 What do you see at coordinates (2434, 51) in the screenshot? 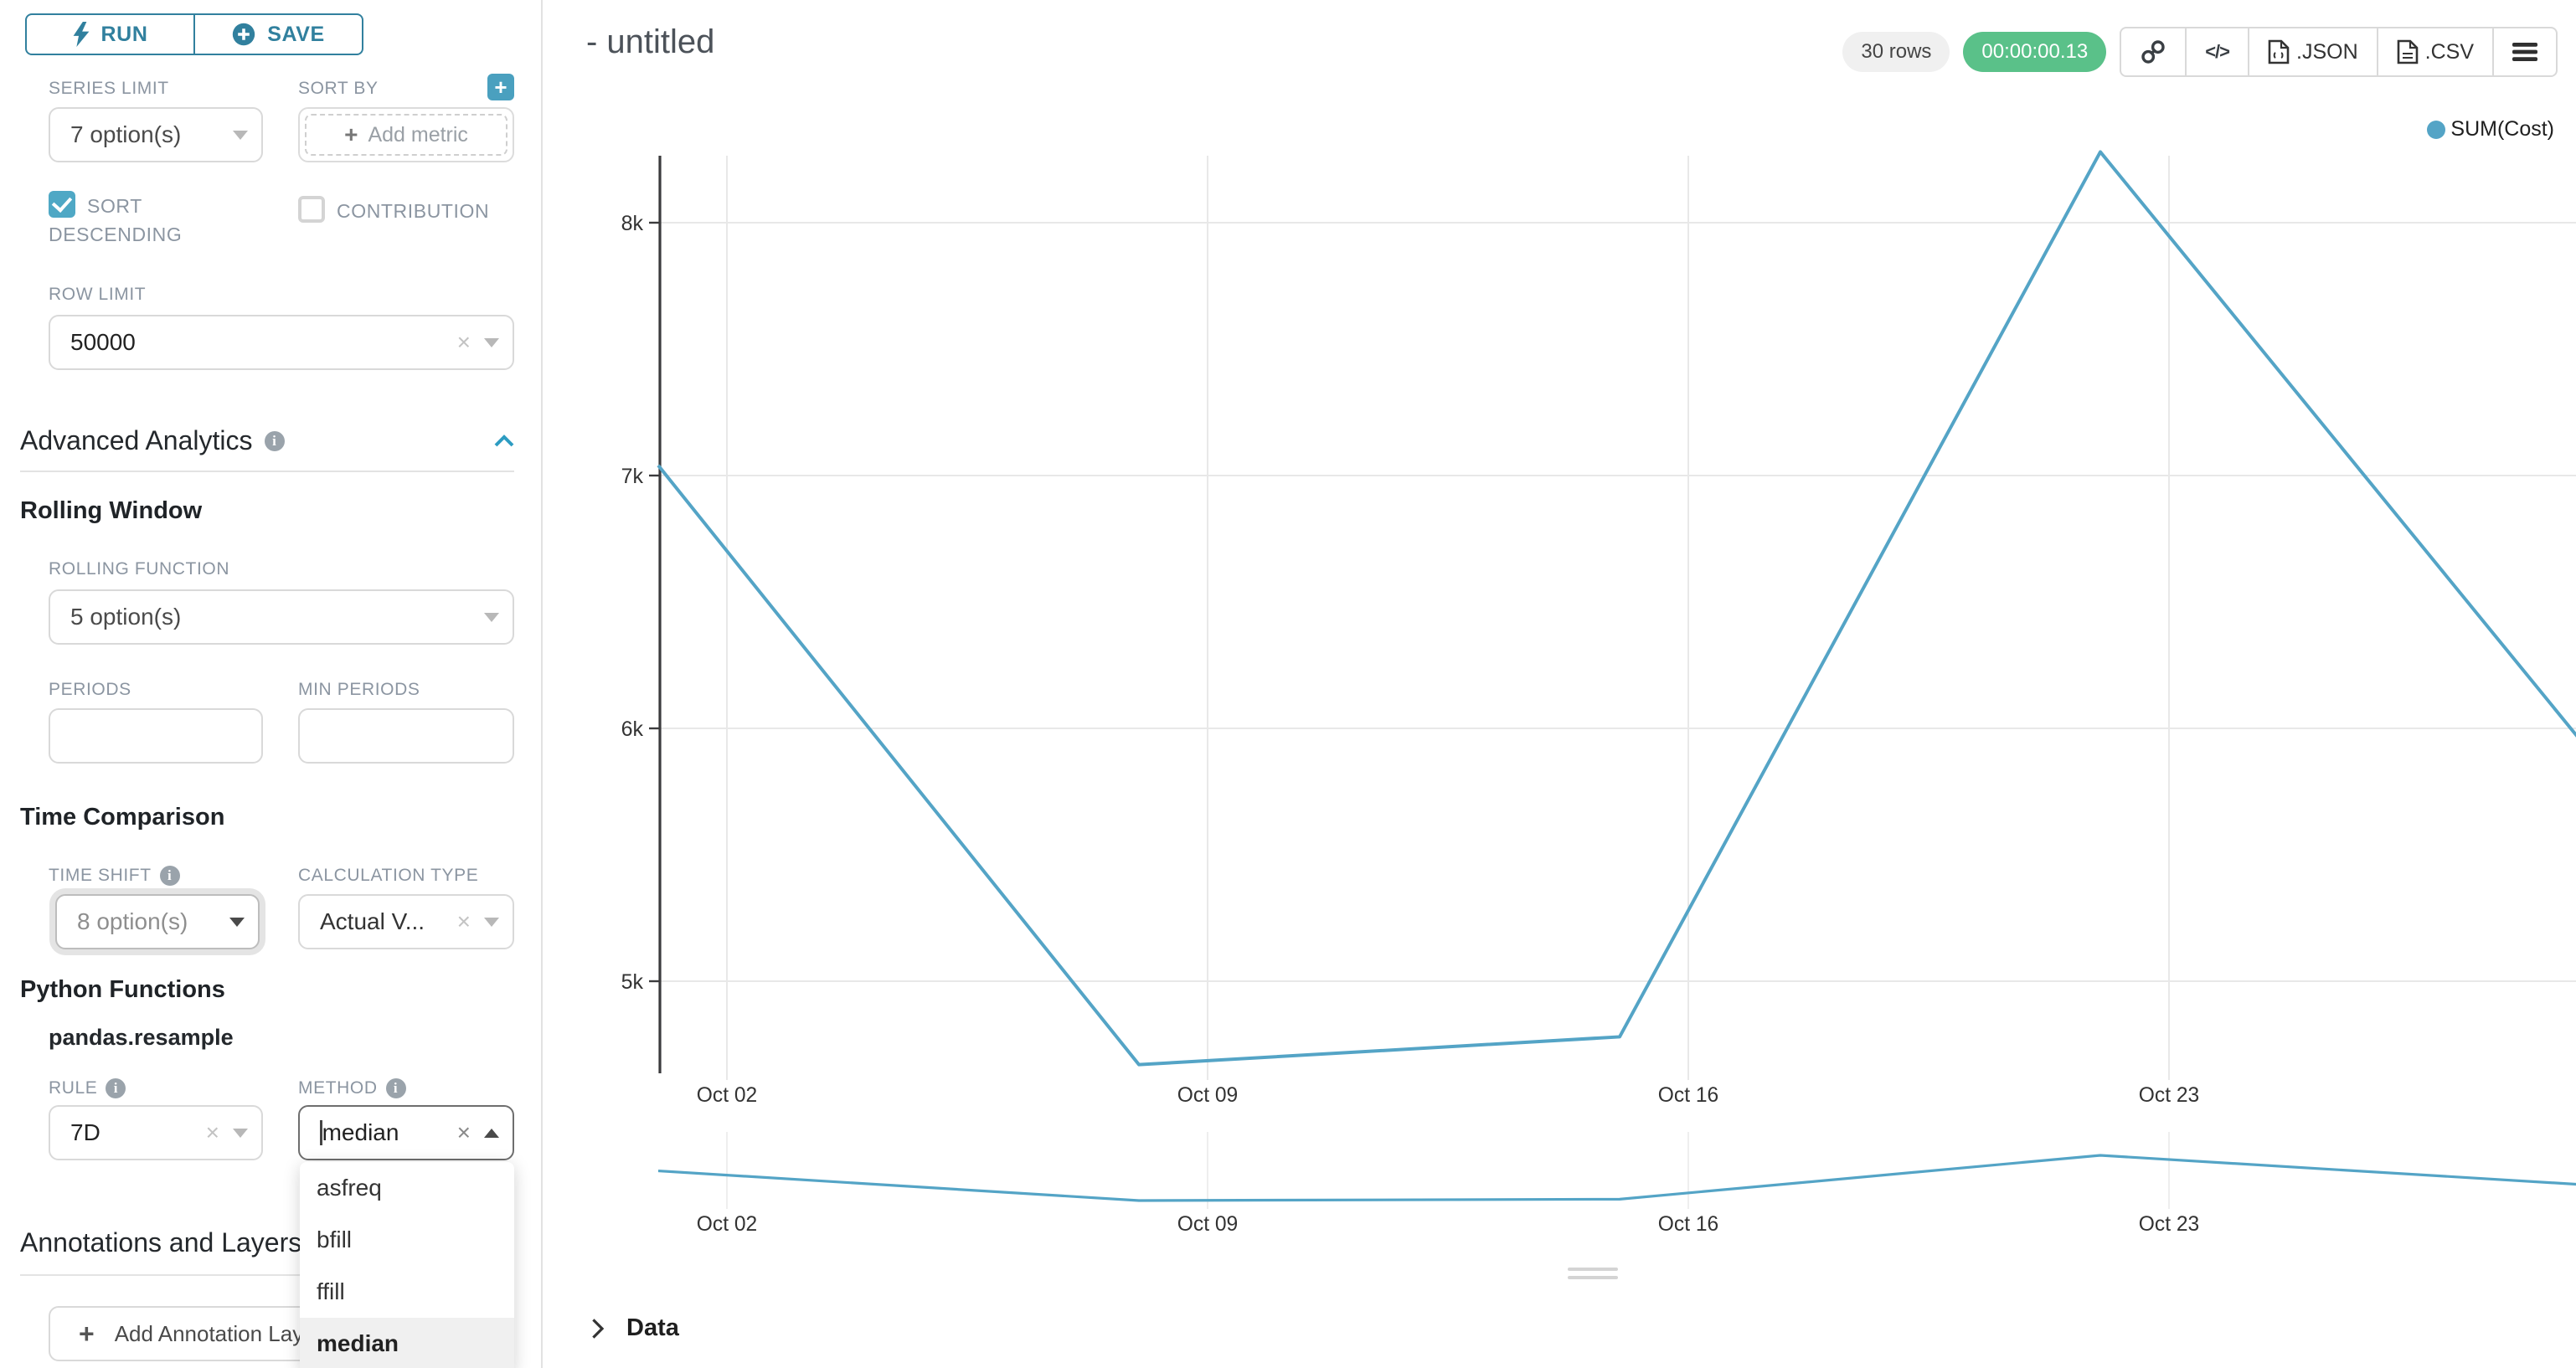
I see `export-csv-button: .CSV` at bounding box center [2434, 51].